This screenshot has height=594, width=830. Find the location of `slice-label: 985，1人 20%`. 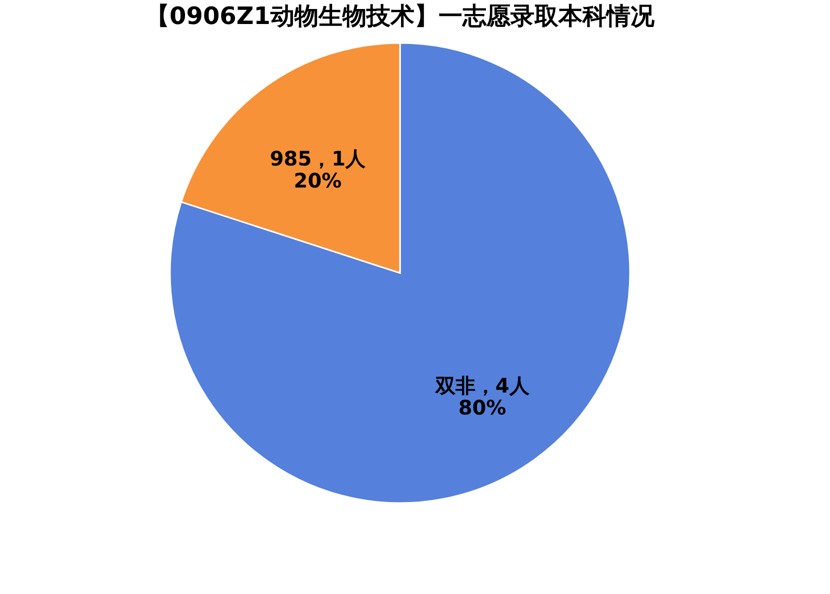

slice-label: 985，1人 20% is located at coordinates (318, 169).